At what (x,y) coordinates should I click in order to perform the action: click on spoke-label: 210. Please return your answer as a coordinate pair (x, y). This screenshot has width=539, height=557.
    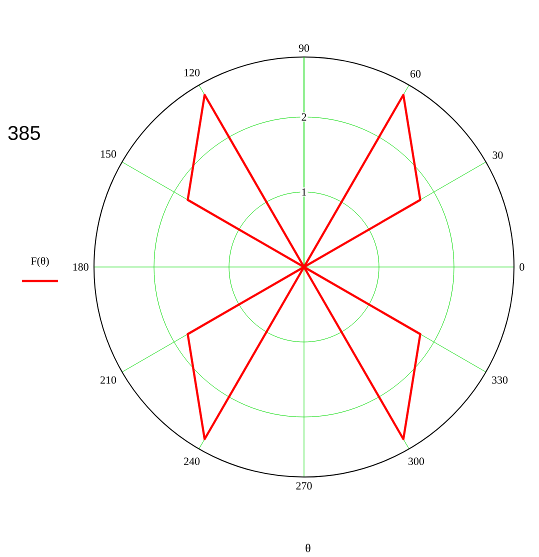
    Looking at the image, I should click on (108, 380).